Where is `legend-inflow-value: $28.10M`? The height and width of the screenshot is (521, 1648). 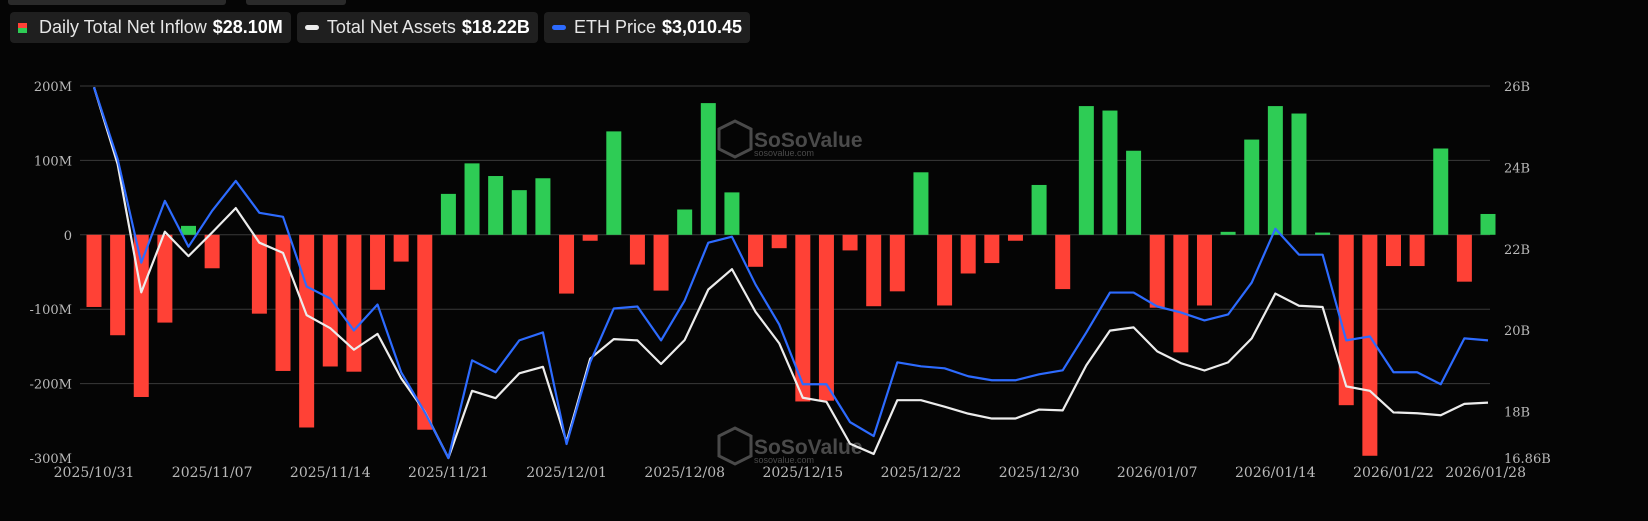 legend-inflow-value: $28.10M is located at coordinates (247, 27).